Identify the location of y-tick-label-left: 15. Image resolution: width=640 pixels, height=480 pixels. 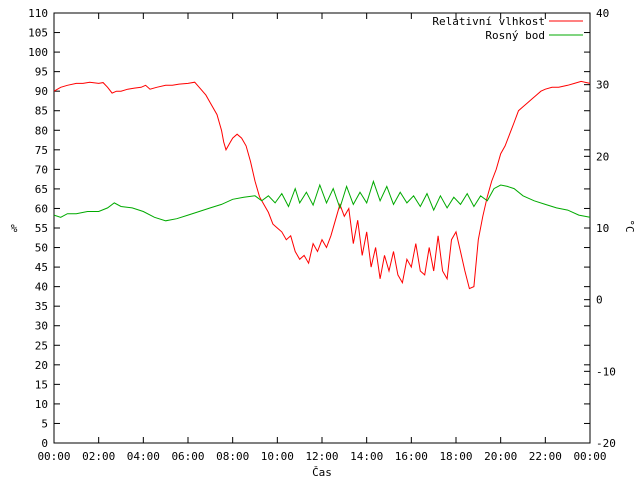
(41, 384).